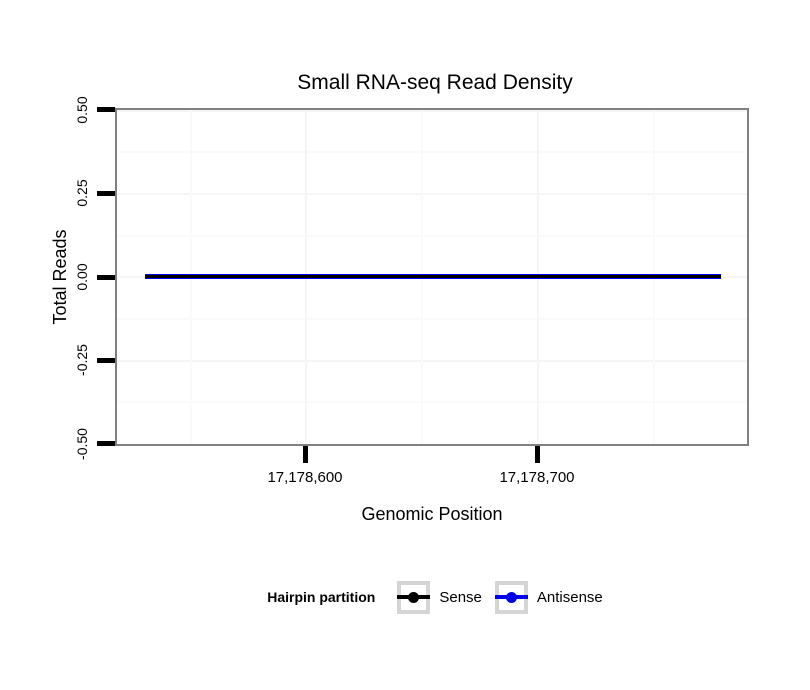 The width and height of the screenshot is (810, 690). What do you see at coordinates (106, 109) in the screenshot?
I see `y-tick-0.50` at bounding box center [106, 109].